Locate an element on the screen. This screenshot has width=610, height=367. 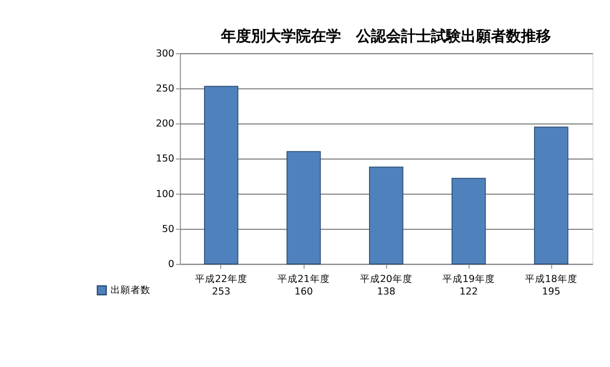
y-tick-label: 200 is located at coordinates (165, 124).